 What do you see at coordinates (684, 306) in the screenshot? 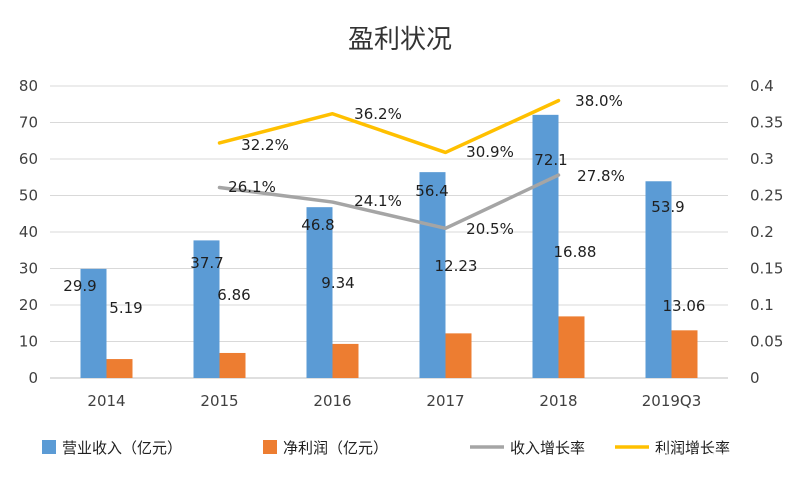
I see `profit-data-label: 13.06` at bounding box center [684, 306].